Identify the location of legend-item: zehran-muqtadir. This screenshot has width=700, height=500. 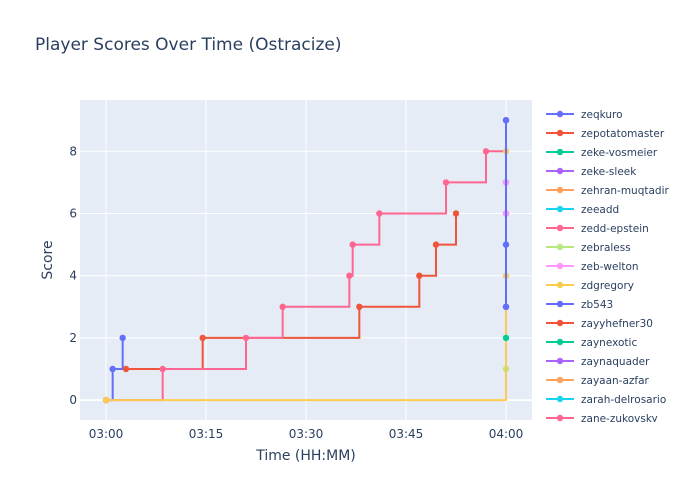
(608, 191).